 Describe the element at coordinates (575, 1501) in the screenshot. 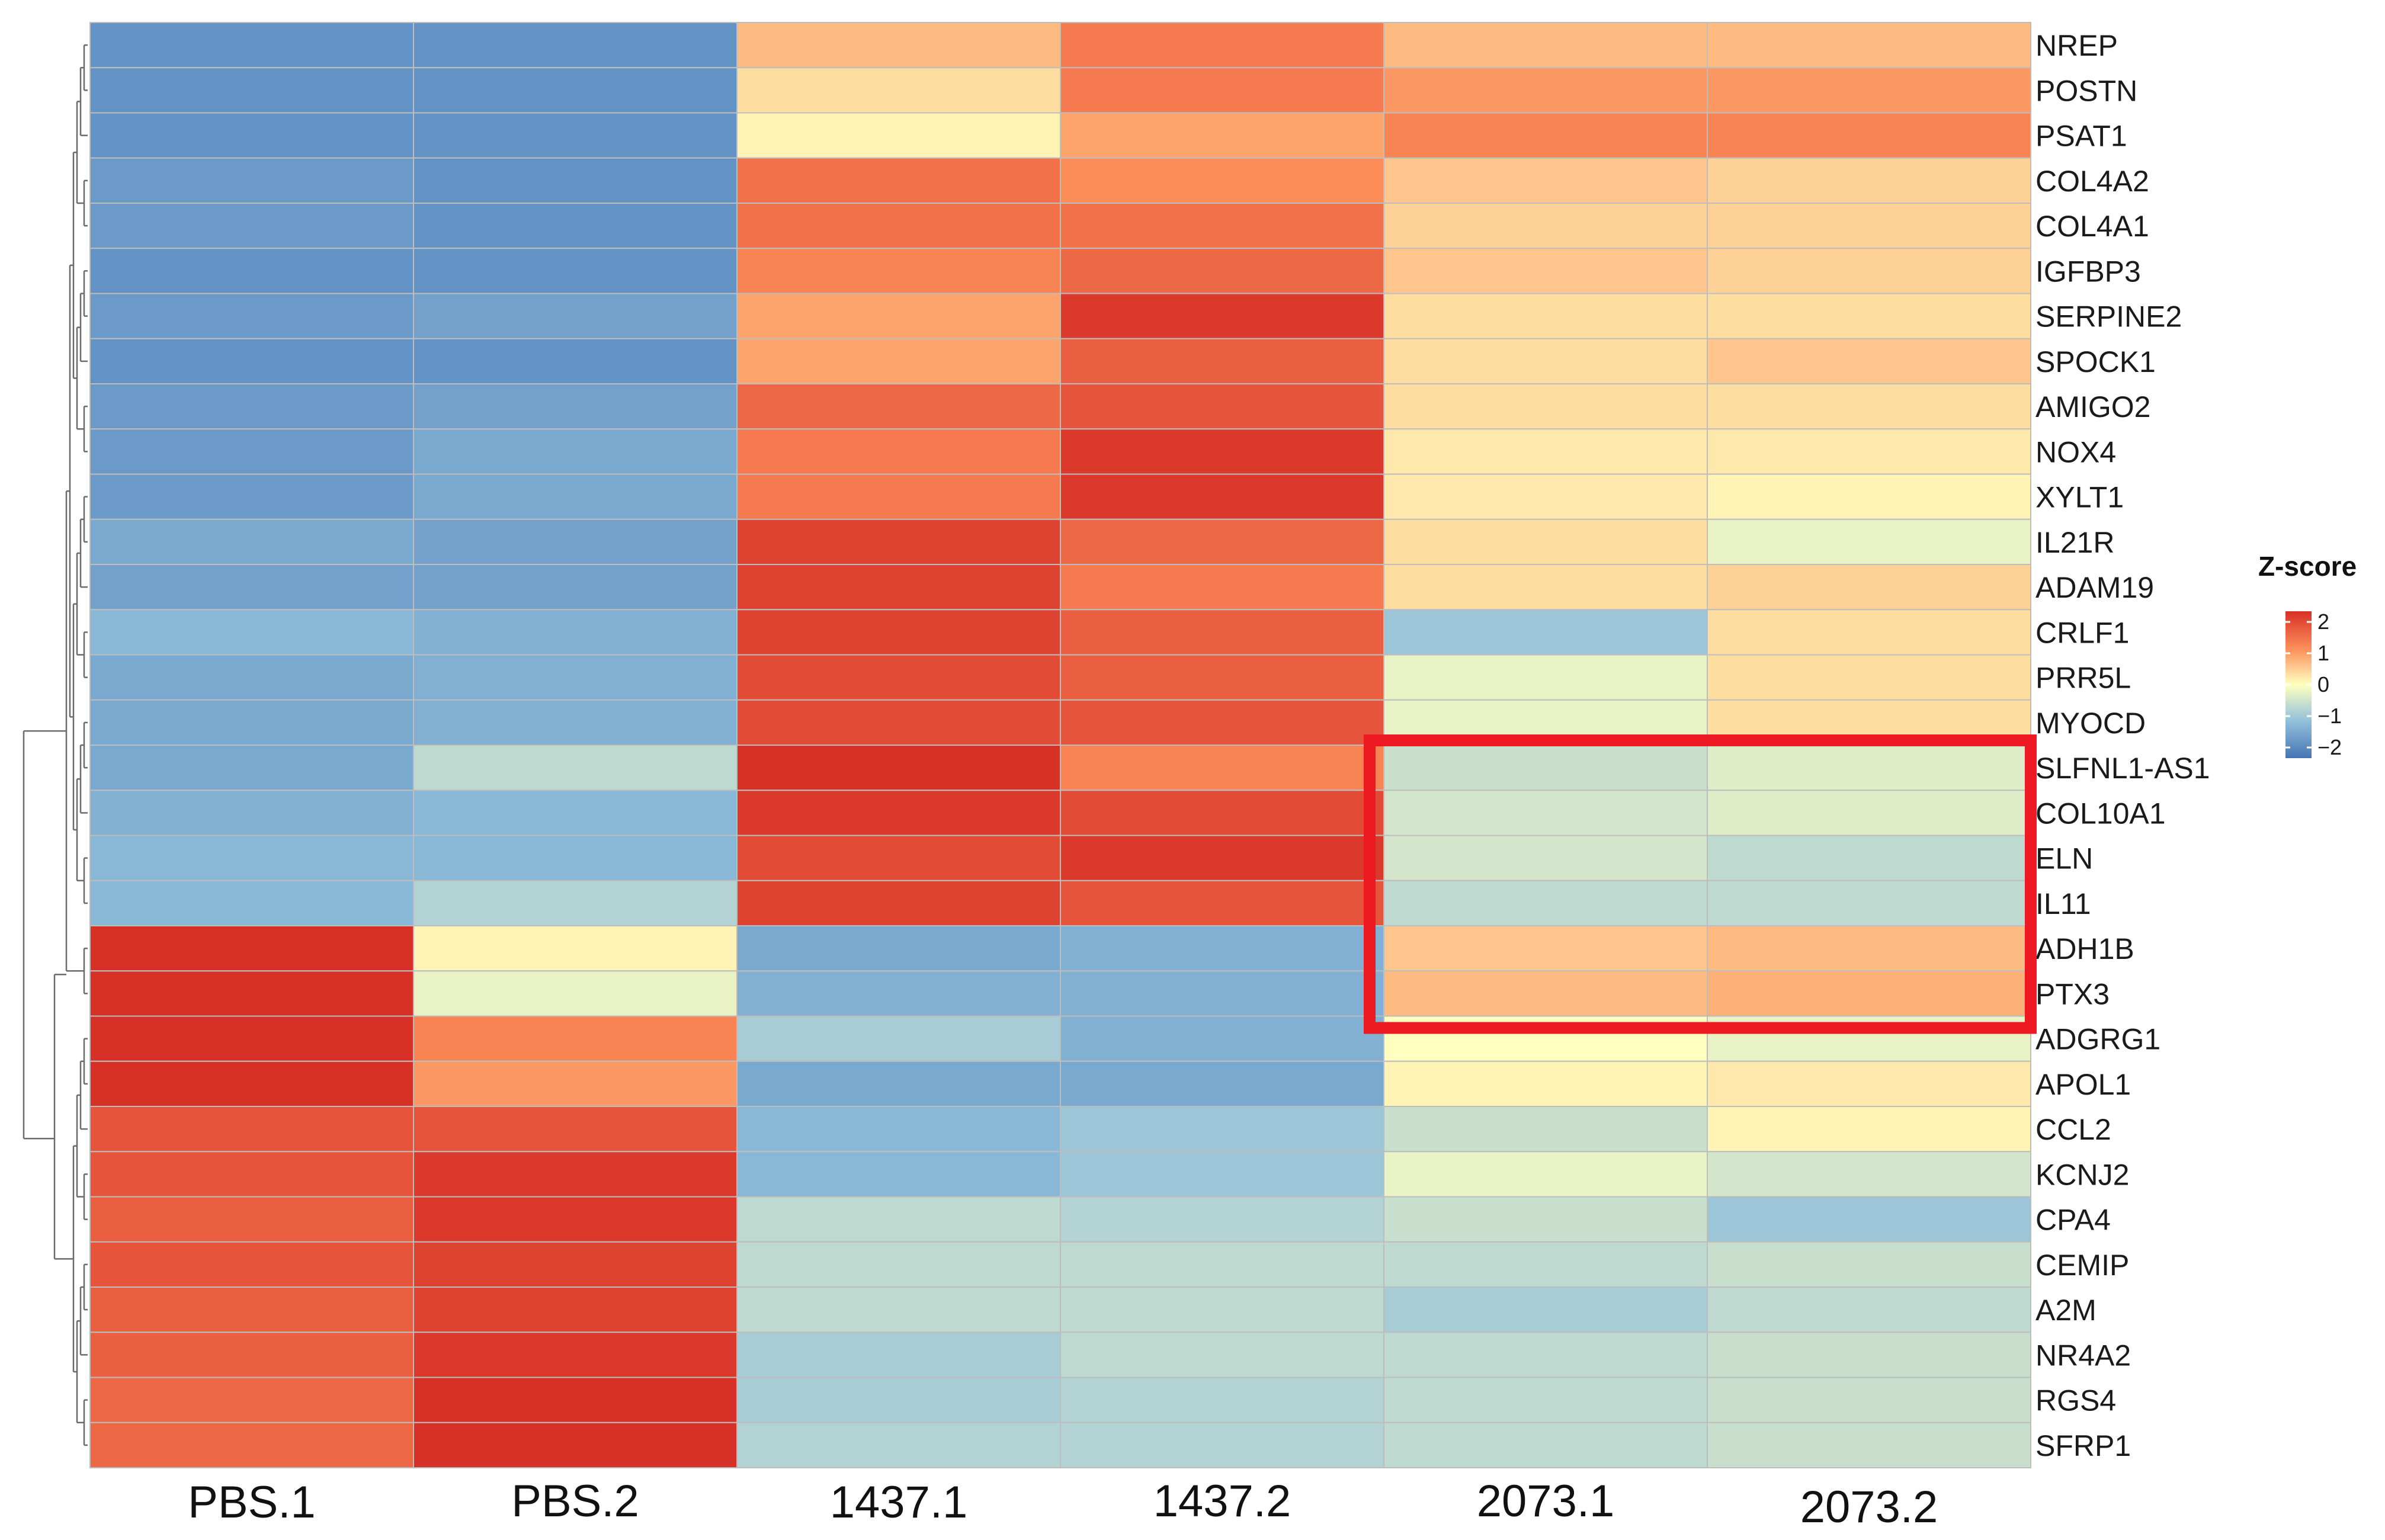

I see `column-label: PBS.2` at that location.